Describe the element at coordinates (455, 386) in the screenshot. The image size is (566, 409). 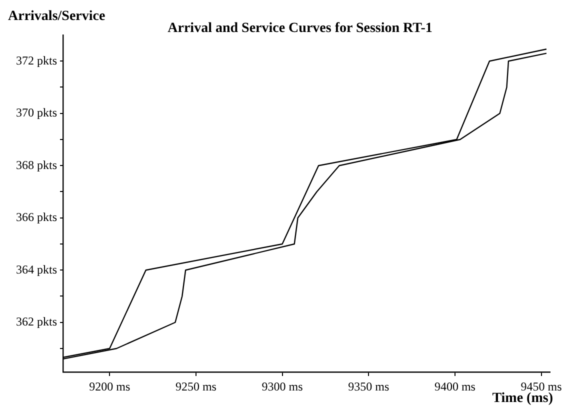
I see `x-tick-label: 9400 ms` at that location.